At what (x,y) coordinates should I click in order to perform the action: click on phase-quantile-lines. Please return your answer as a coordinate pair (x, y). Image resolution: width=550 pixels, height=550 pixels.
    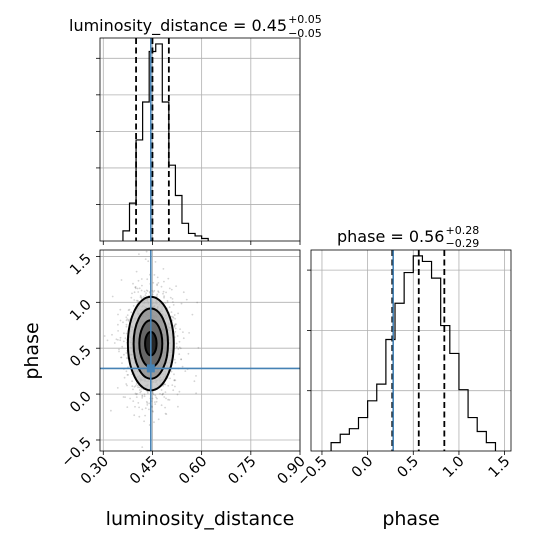
    Looking at the image, I should click on (418, 350).